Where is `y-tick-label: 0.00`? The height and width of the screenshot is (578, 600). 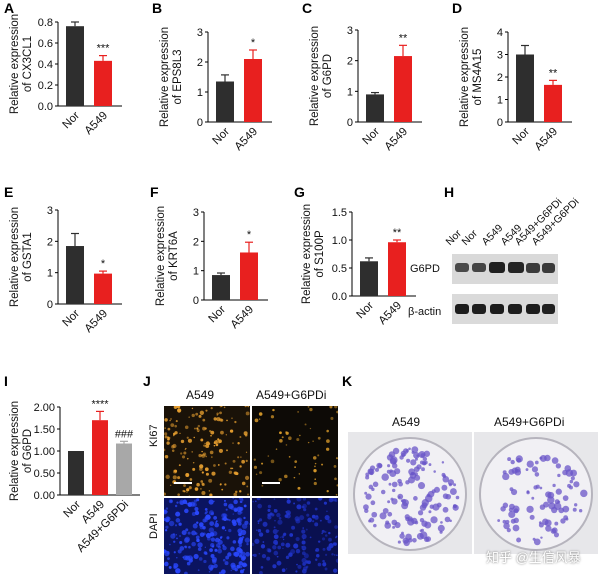
y-tick-label: 0.00 is located at coordinates (44, 496).